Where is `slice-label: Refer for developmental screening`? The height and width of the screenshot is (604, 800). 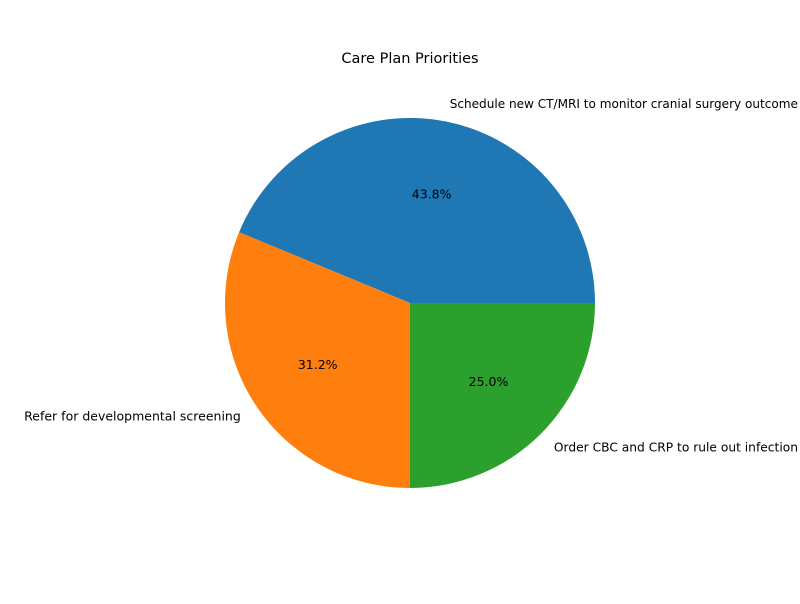 slice-label: Refer for developmental screening is located at coordinates (132, 416).